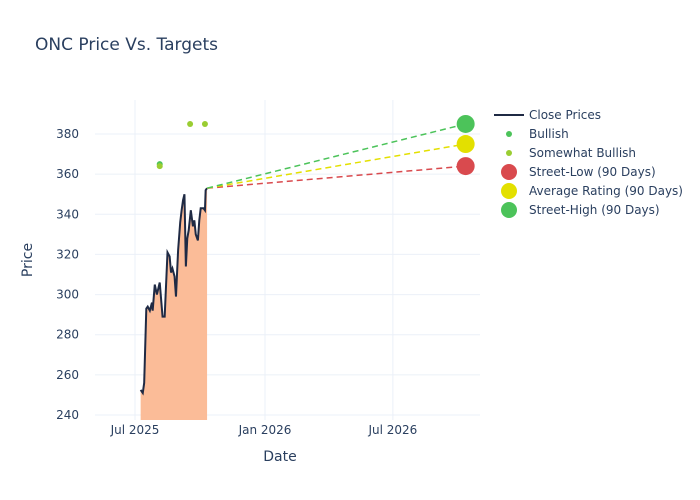  What do you see at coordinates (67, 295) in the screenshot?
I see `y-tick-label: 300` at bounding box center [67, 295].